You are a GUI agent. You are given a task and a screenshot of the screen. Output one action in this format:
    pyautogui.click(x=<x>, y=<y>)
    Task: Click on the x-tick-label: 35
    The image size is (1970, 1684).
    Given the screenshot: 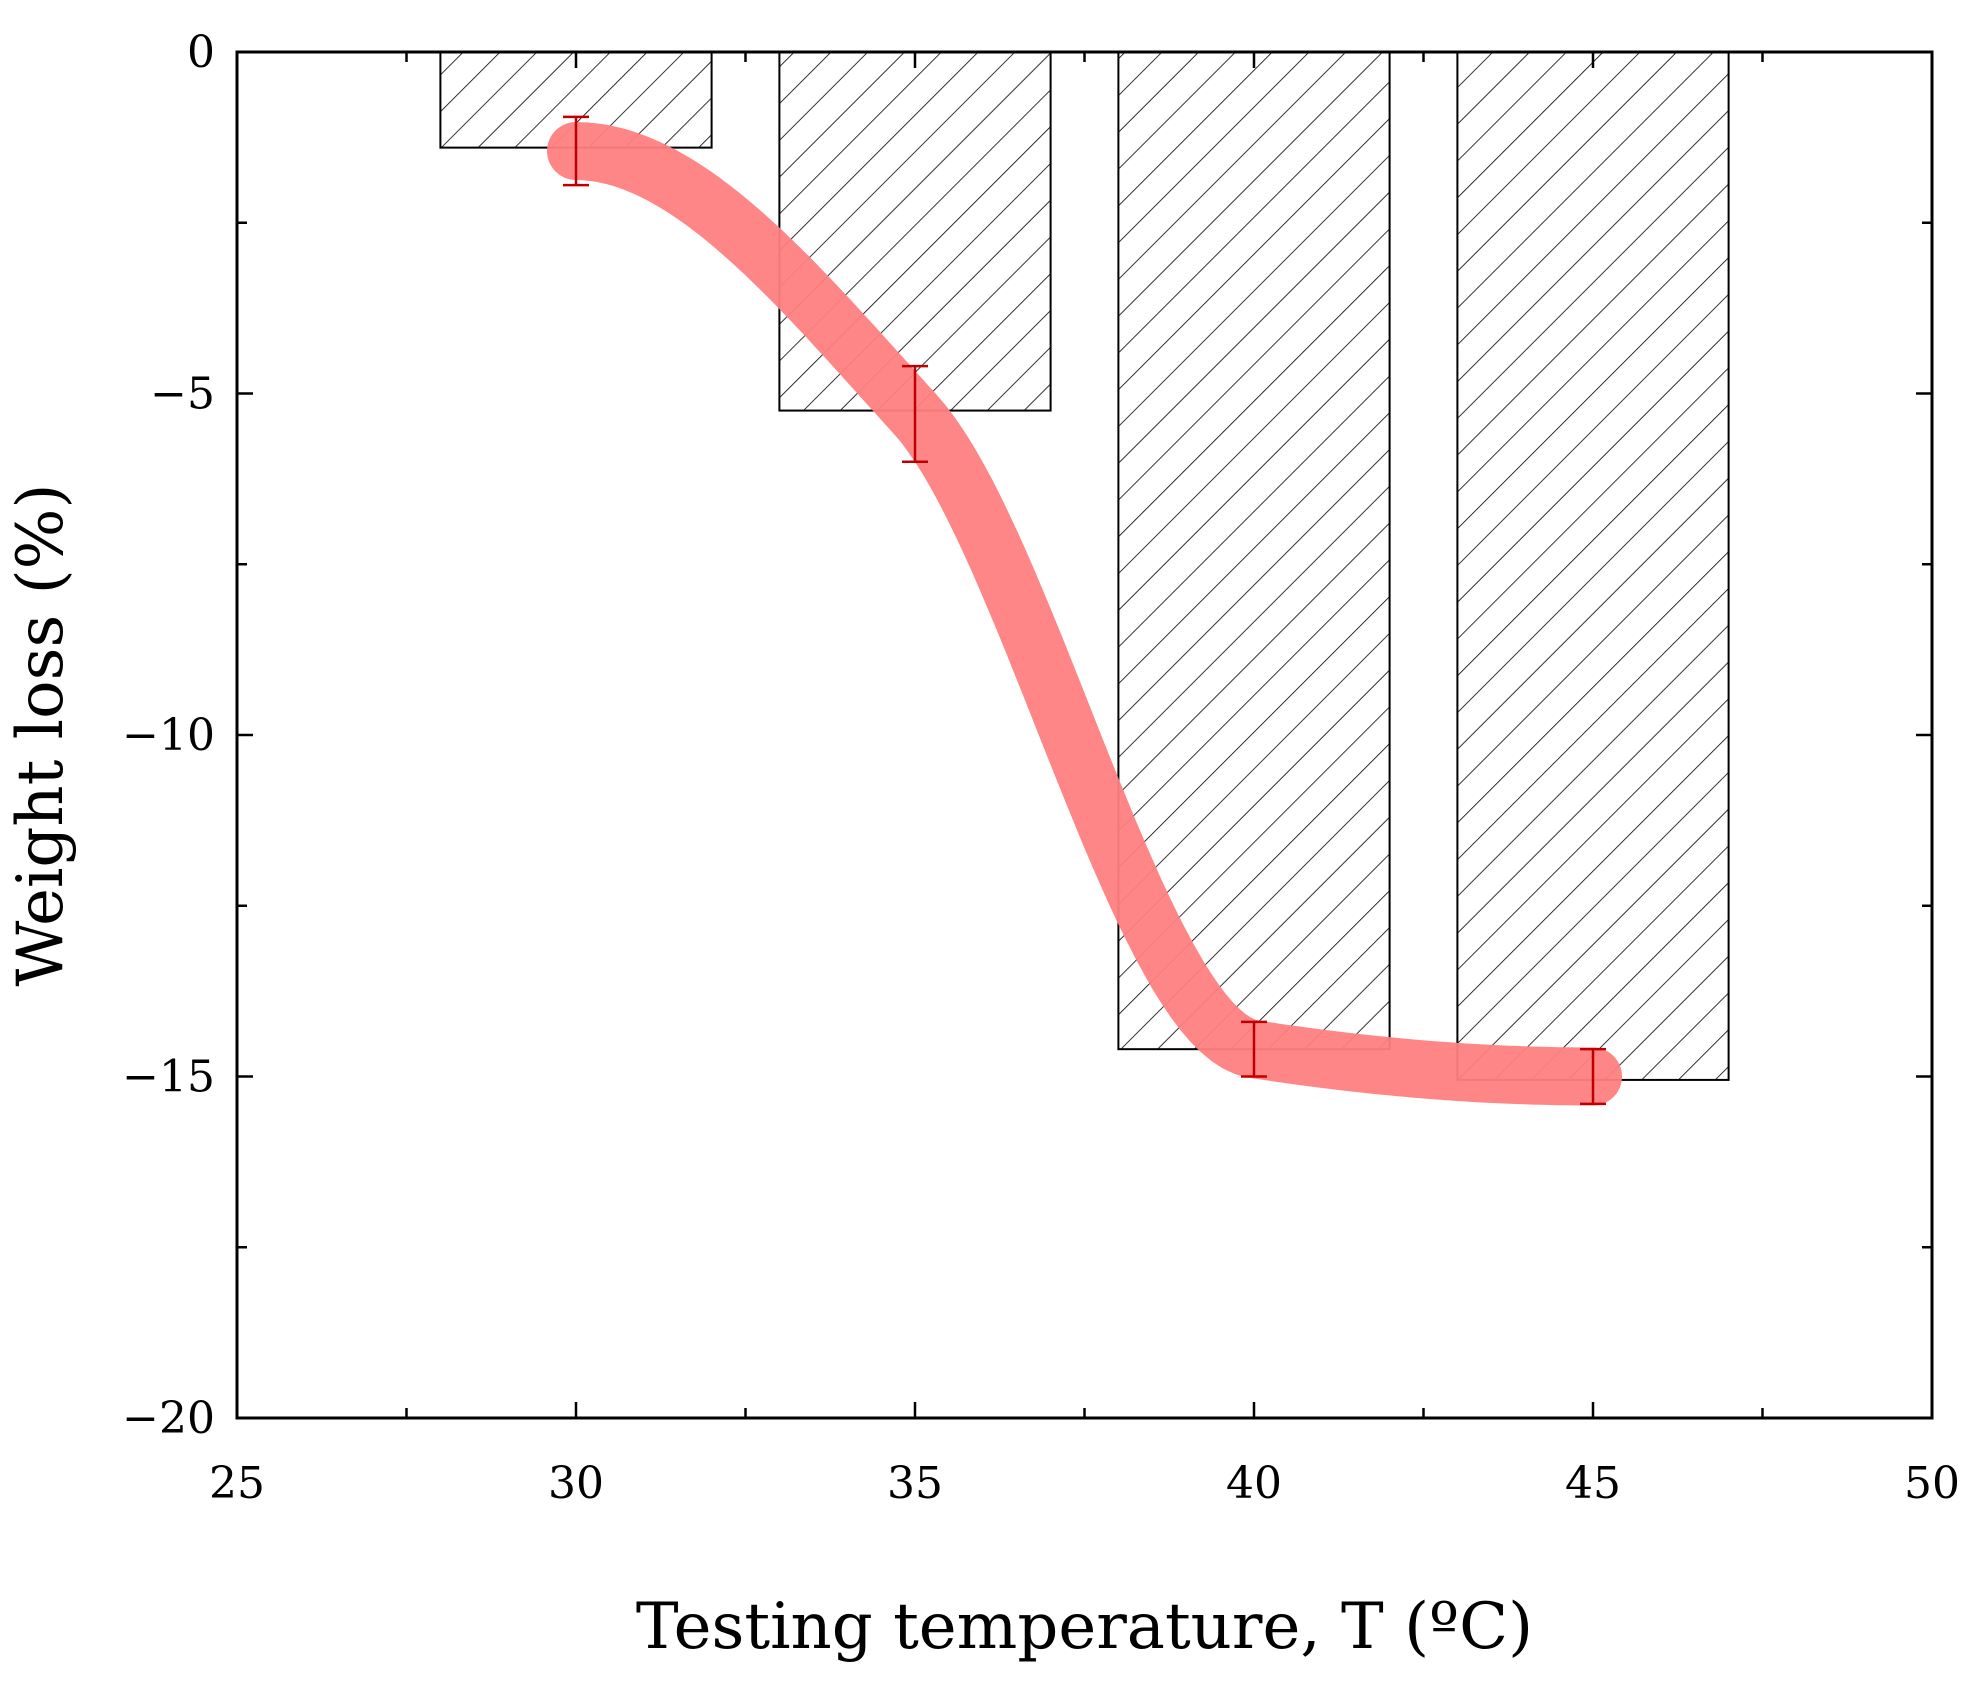 What is the action you would take?
    pyautogui.click(x=915, y=1483)
    